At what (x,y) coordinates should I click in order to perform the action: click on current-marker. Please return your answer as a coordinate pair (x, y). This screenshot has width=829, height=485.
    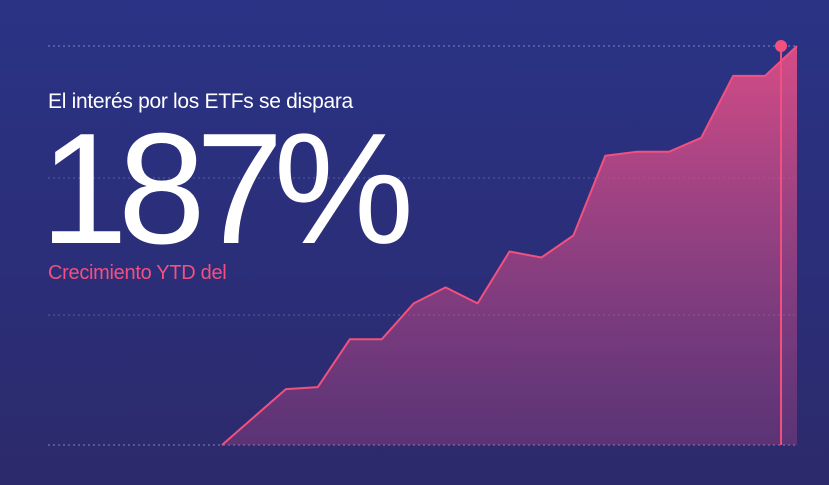
    Looking at the image, I should click on (781, 242).